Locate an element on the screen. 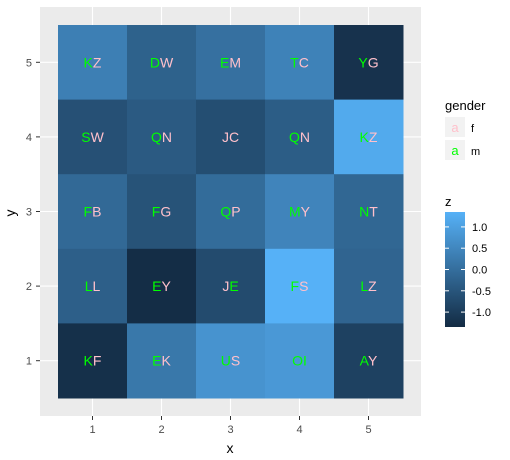  x-tick-label: 2 is located at coordinates (161, 430).